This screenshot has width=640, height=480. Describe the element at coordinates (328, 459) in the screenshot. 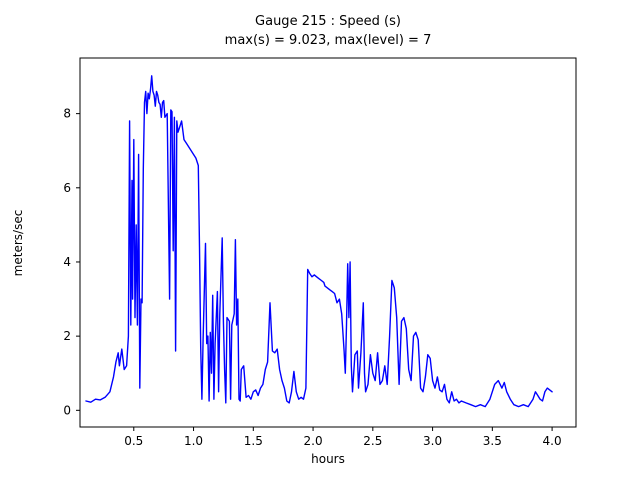

I see `x-axis-label: hours` at that location.